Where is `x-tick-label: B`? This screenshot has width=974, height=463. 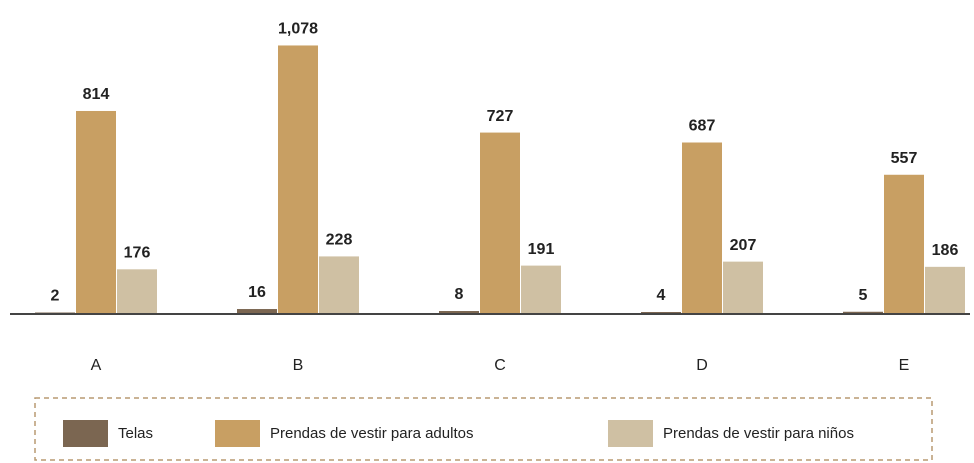 x-tick-label: B is located at coordinates (298, 365).